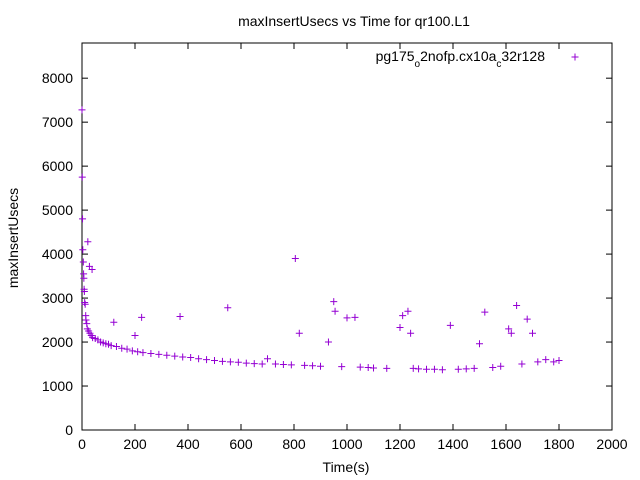 The image size is (640, 480). I want to click on legend-marker, so click(575, 57).